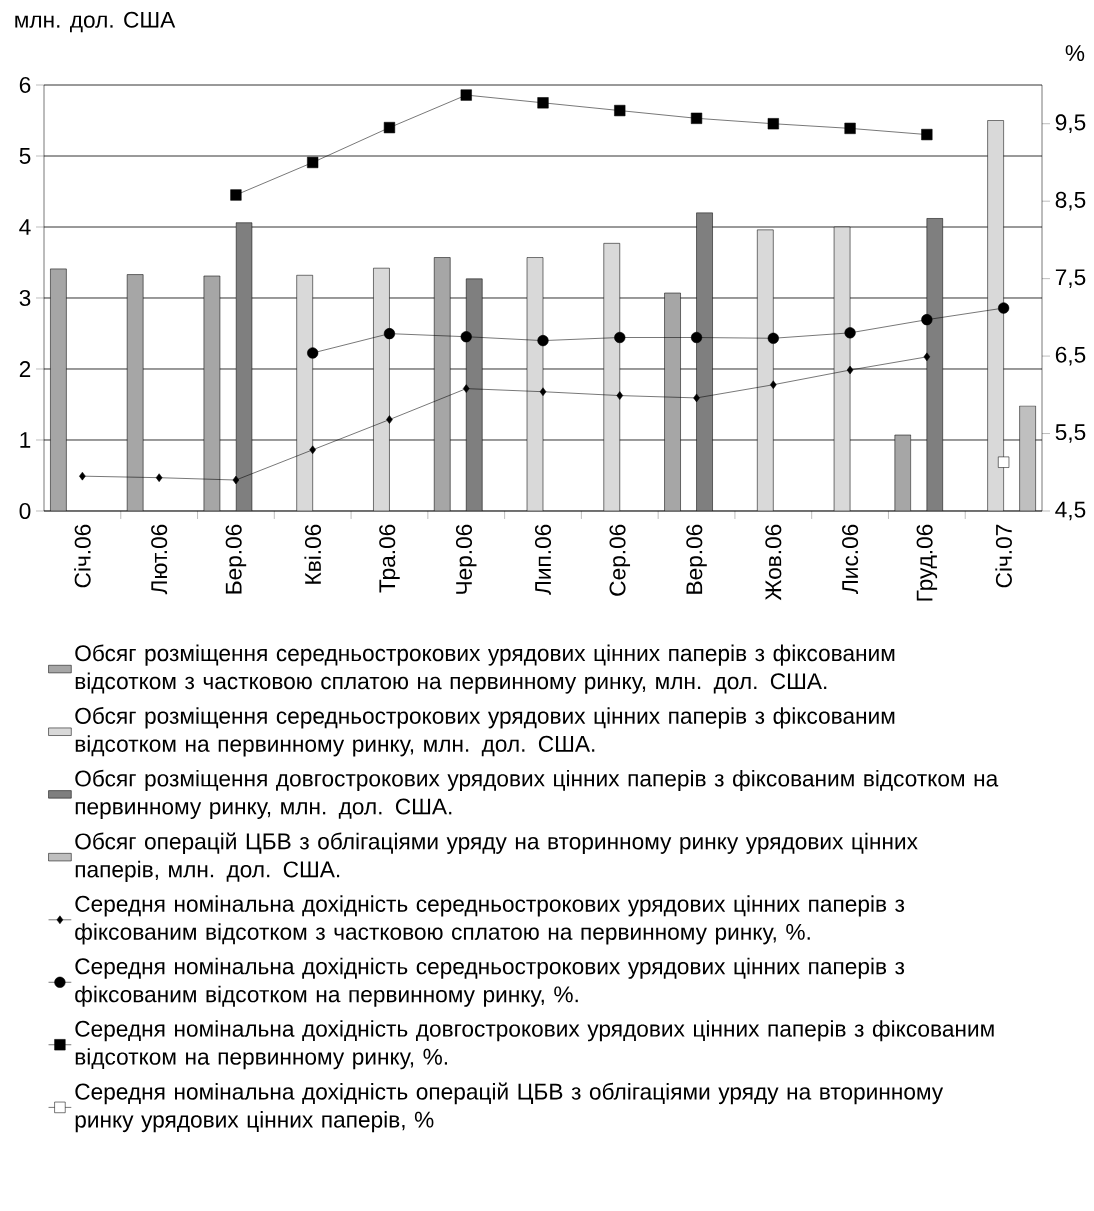  I want to click on legend-label: Середня номінальна дохідність середньострокових урядових цінних паперів з фіксованим відсотком на первинному ринку, %., so click(490, 982).